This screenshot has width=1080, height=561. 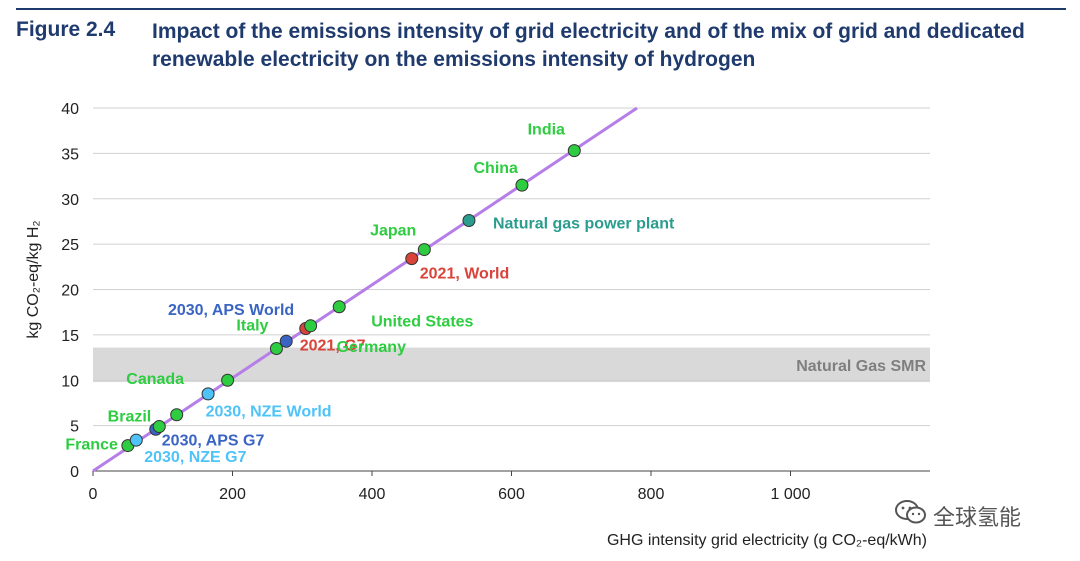 I want to click on figure-number: Figure 2.4, so click(x=66, y=29).